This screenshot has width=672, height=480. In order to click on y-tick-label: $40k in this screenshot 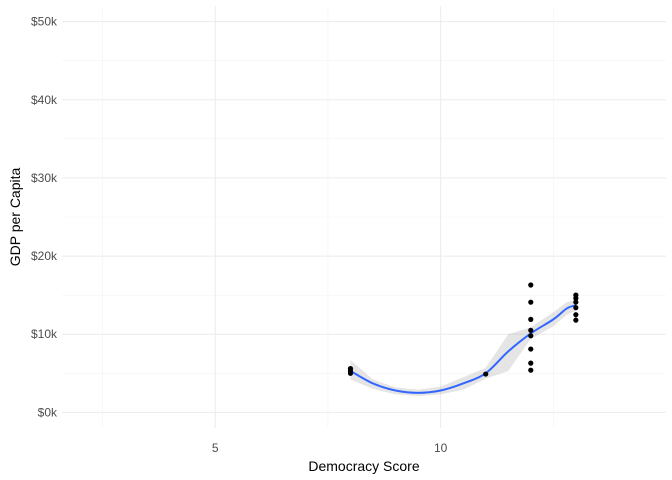, I will do `click(44, 100)`.